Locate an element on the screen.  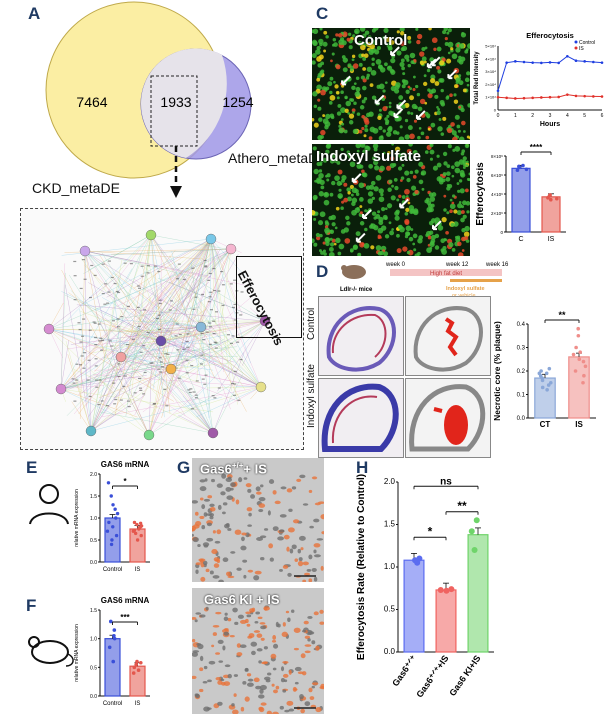
histology-control-necrotic is located at coordinates (448, 336).